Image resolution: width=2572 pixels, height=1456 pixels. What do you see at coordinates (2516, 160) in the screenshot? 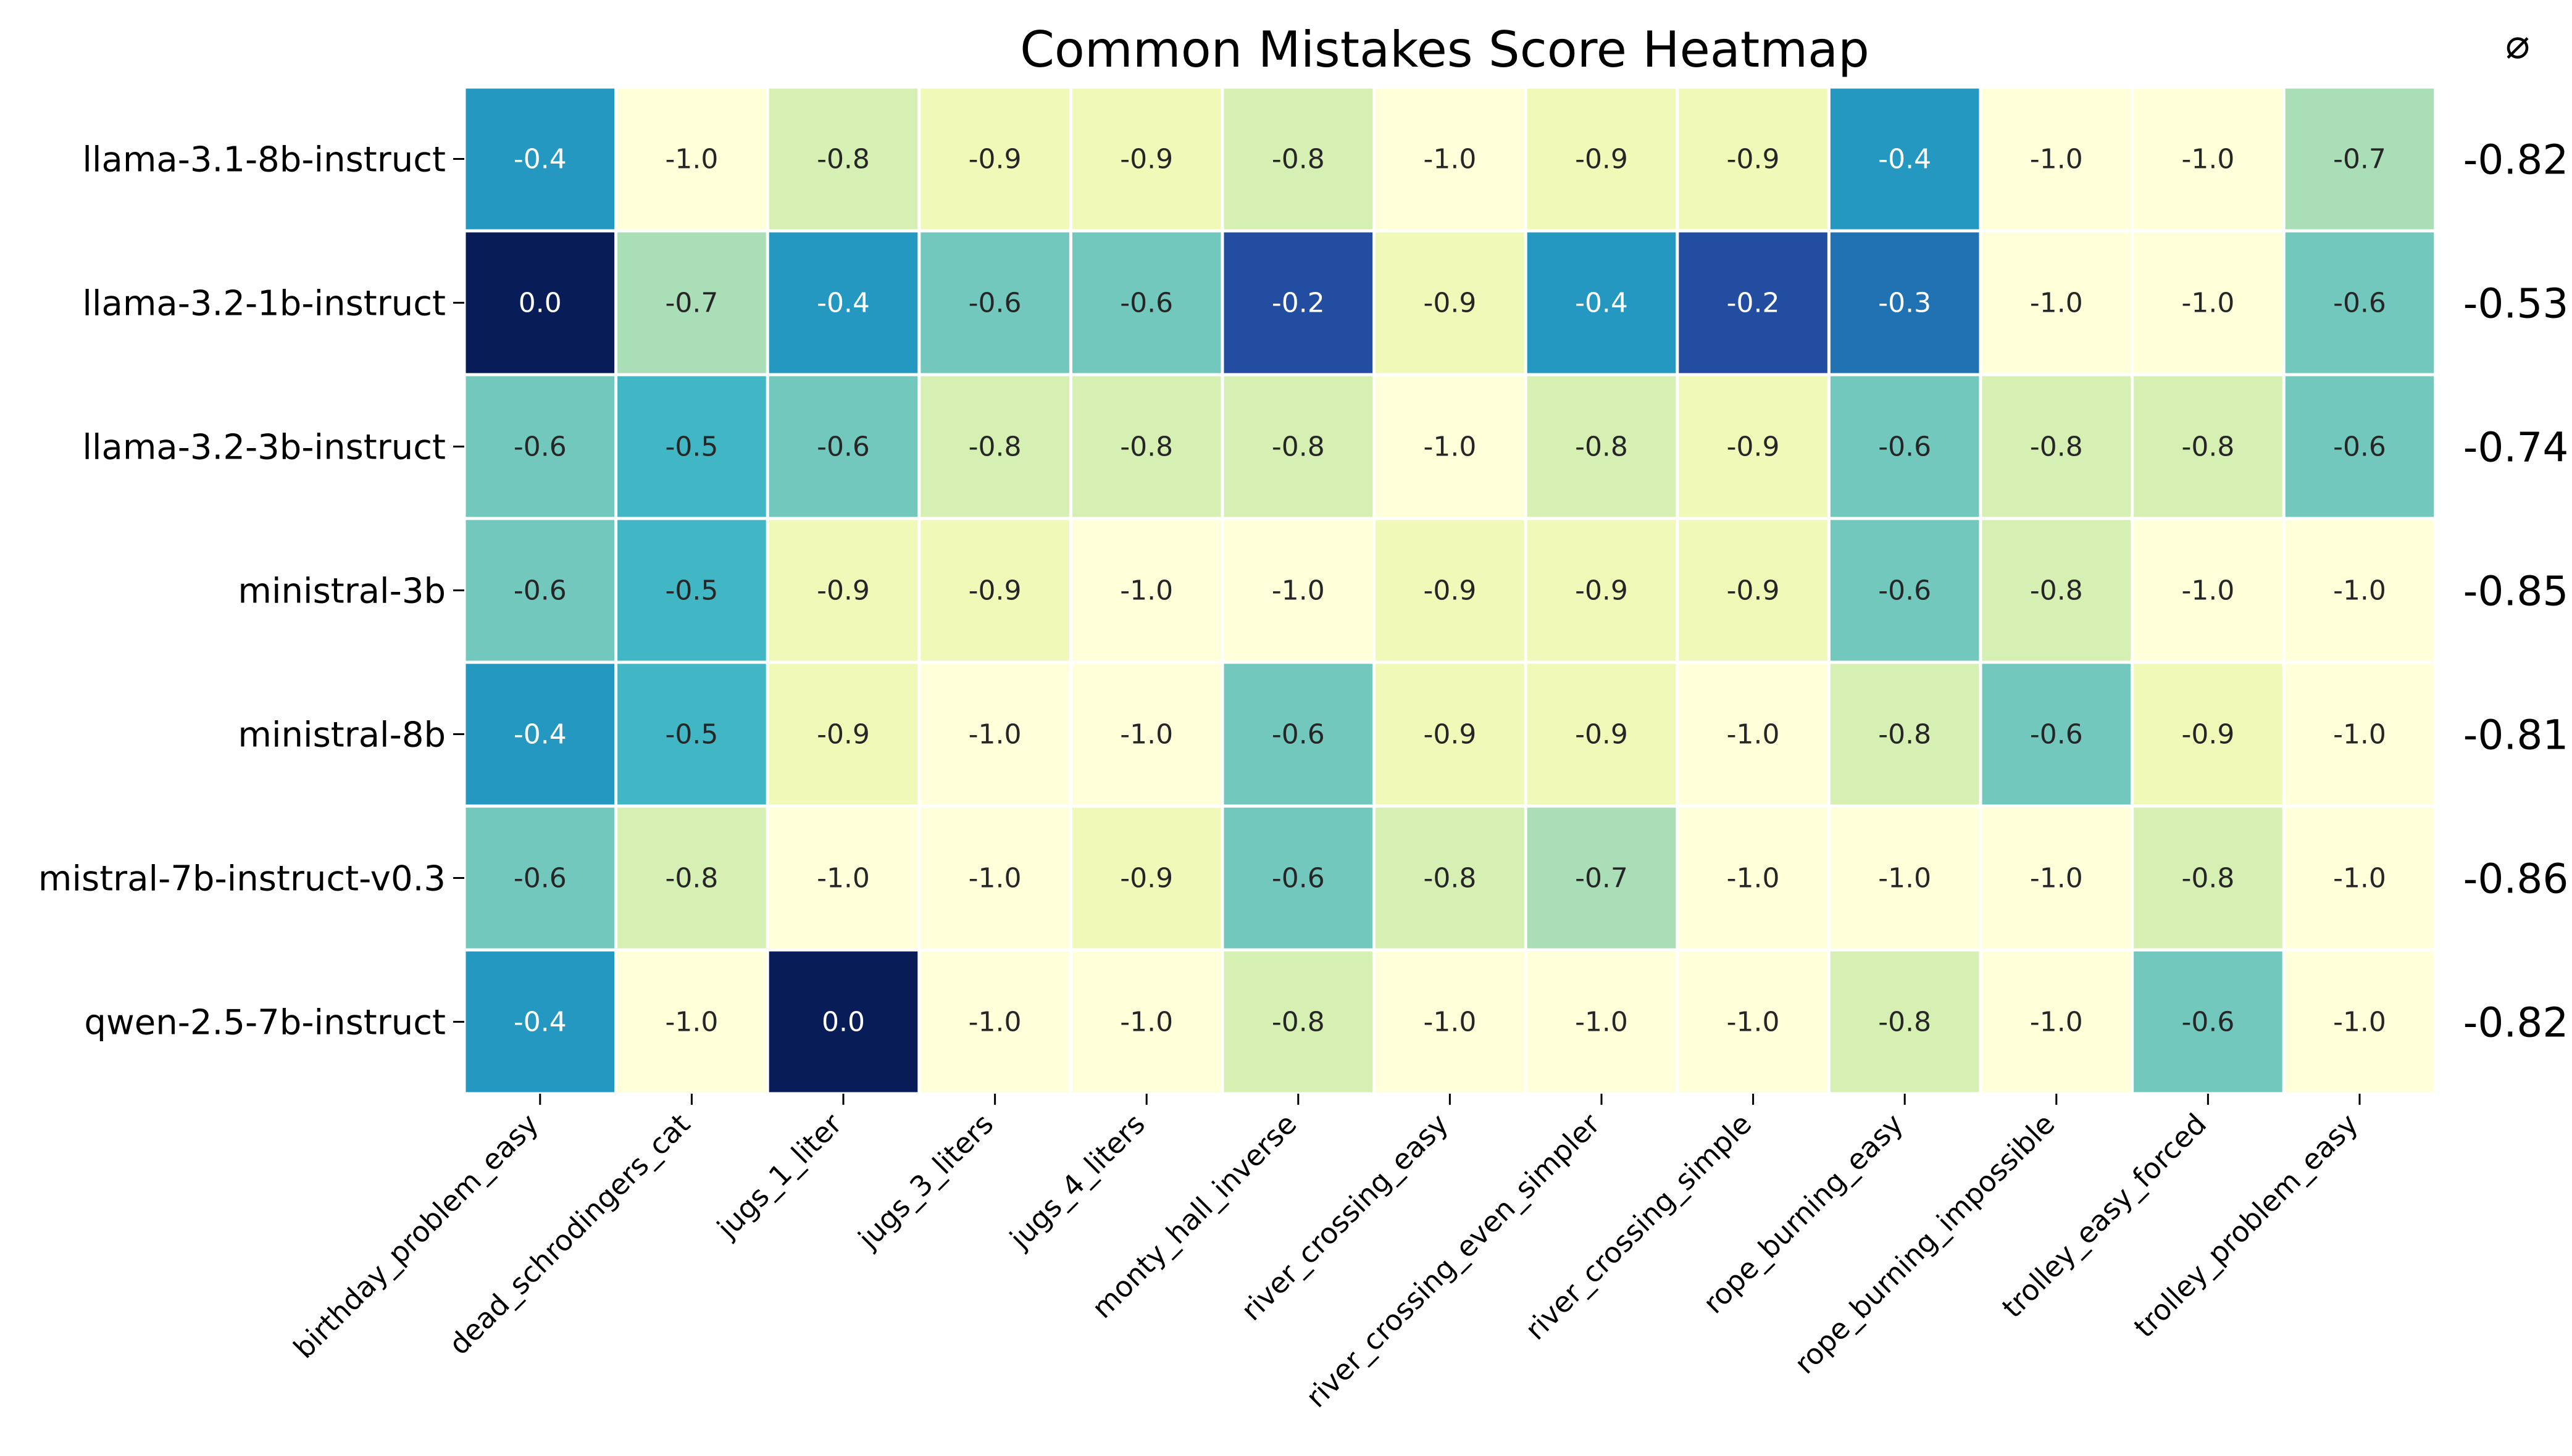
I see `row-average-value: -0.82` at bounding box center [2516, 160].